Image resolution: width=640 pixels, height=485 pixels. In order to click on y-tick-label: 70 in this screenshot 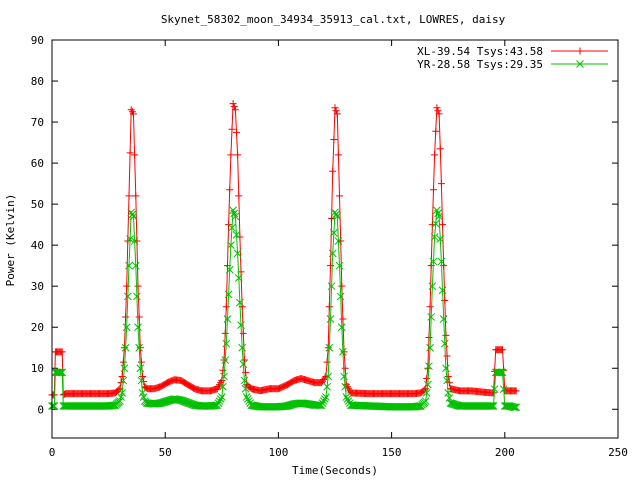, I will do `click(37, 122)`.